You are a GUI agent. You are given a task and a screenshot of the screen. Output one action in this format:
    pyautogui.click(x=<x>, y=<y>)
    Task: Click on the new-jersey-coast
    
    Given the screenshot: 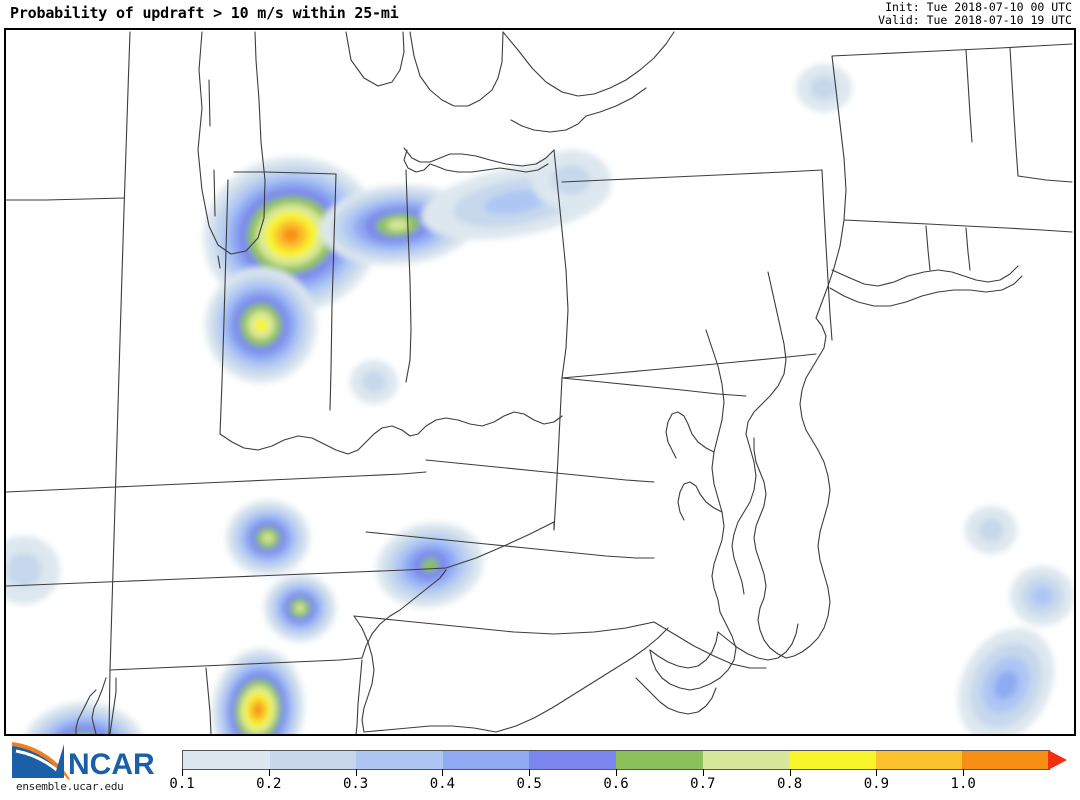 What is the action you would take?
    pyautogui.click(x=808, y=488)
    